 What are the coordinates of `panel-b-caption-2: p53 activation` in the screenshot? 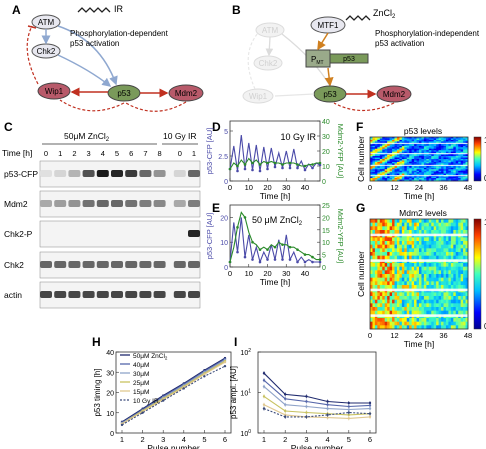 It's located at (399, 43).